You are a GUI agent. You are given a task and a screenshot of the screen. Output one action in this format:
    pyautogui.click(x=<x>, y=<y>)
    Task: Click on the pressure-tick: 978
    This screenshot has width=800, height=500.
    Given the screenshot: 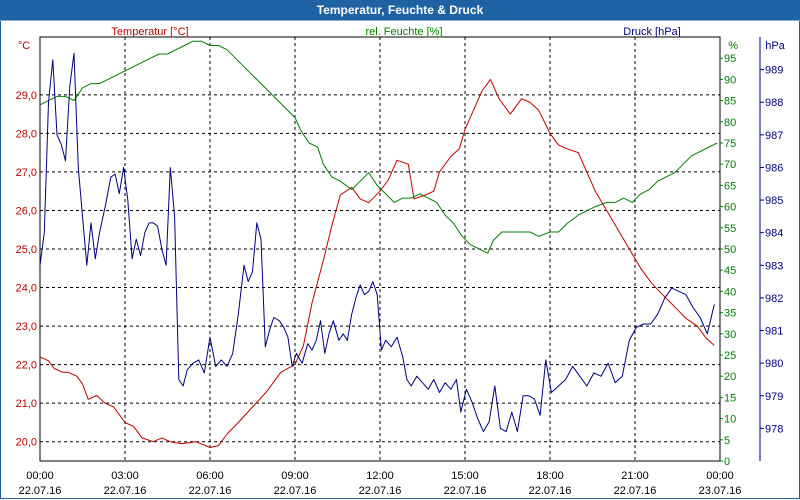 What is the action you would take?
    pyautogui.click(x=774, y=429)
    